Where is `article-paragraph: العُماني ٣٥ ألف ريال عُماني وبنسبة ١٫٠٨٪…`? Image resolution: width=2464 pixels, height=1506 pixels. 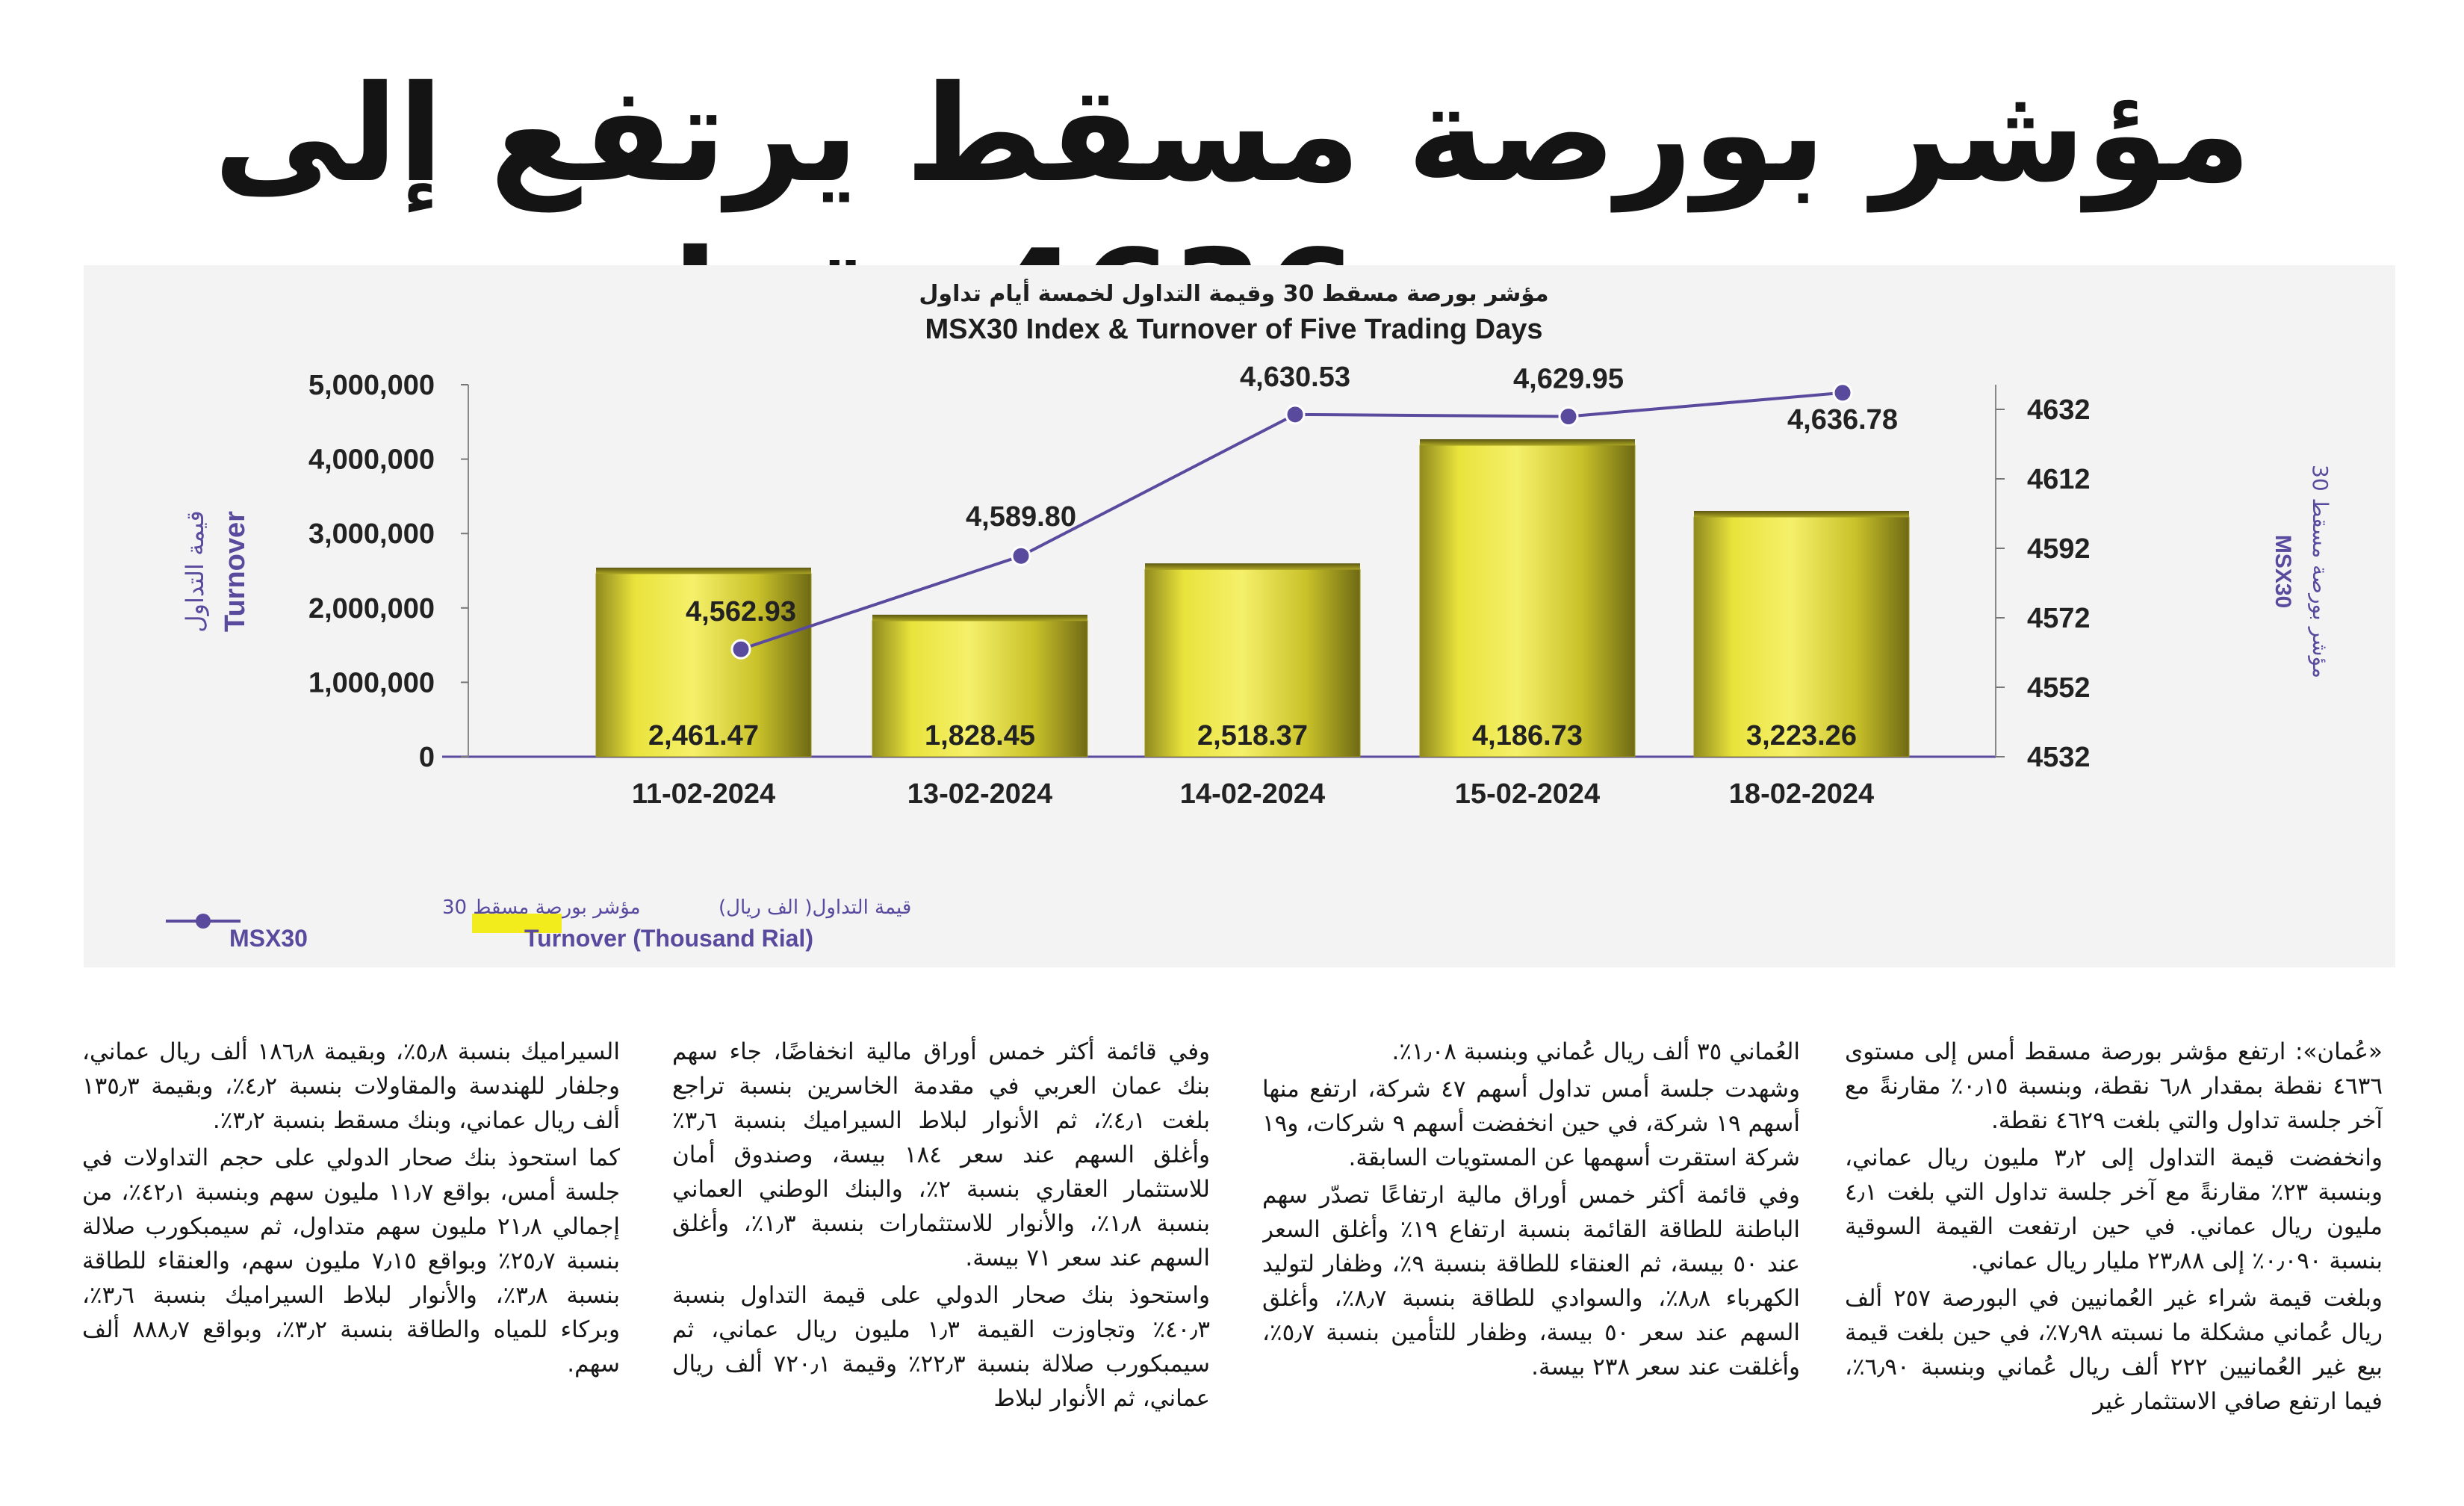
article-paragraph: العُماني ٣٥ ألف ريال عُماني وبنسبة ١٫٠٨٪… is located at coordinates (1595, 1051).